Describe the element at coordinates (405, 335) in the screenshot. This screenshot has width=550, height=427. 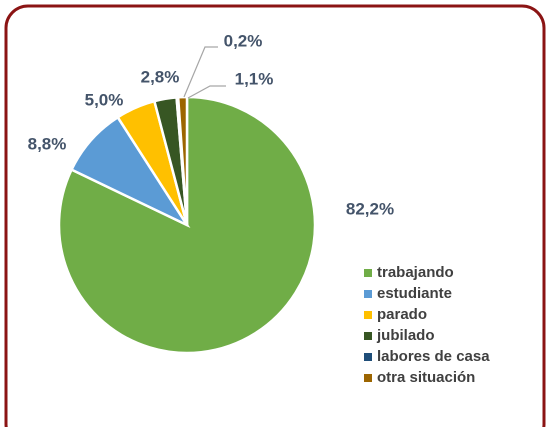
I see `legend-label: jubilado` at that location.